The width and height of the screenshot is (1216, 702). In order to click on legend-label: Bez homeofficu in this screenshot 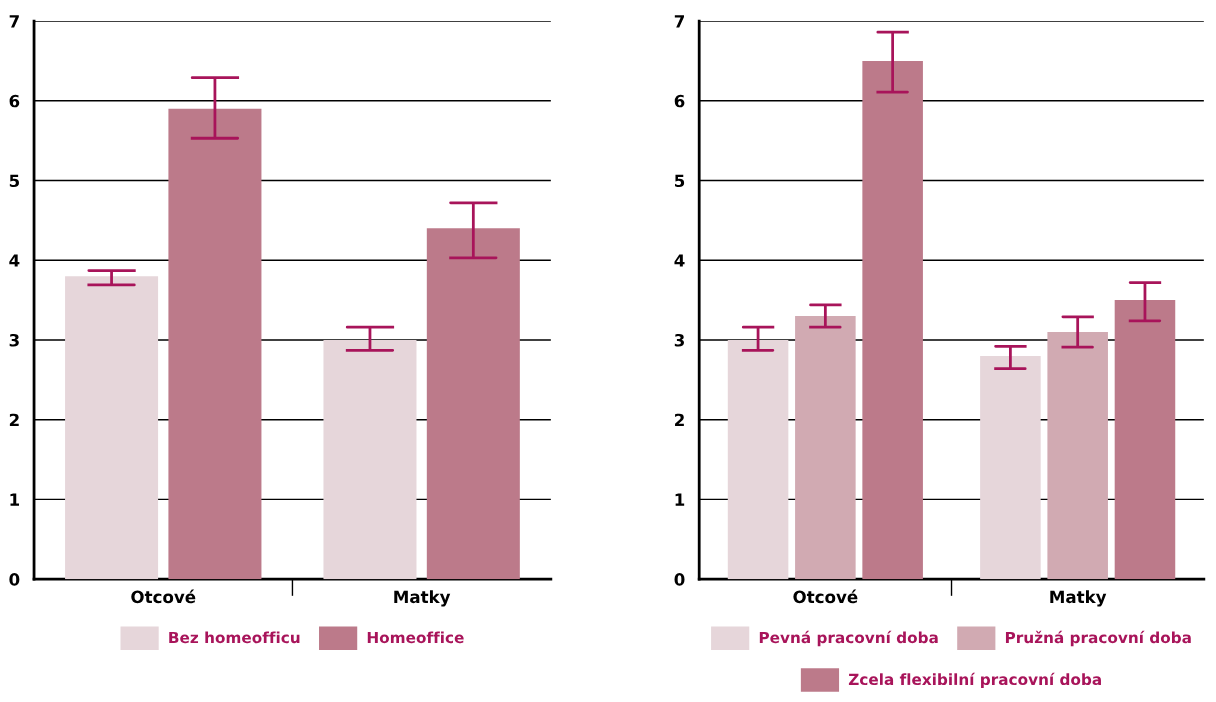, I will do `click(234, 637)`.